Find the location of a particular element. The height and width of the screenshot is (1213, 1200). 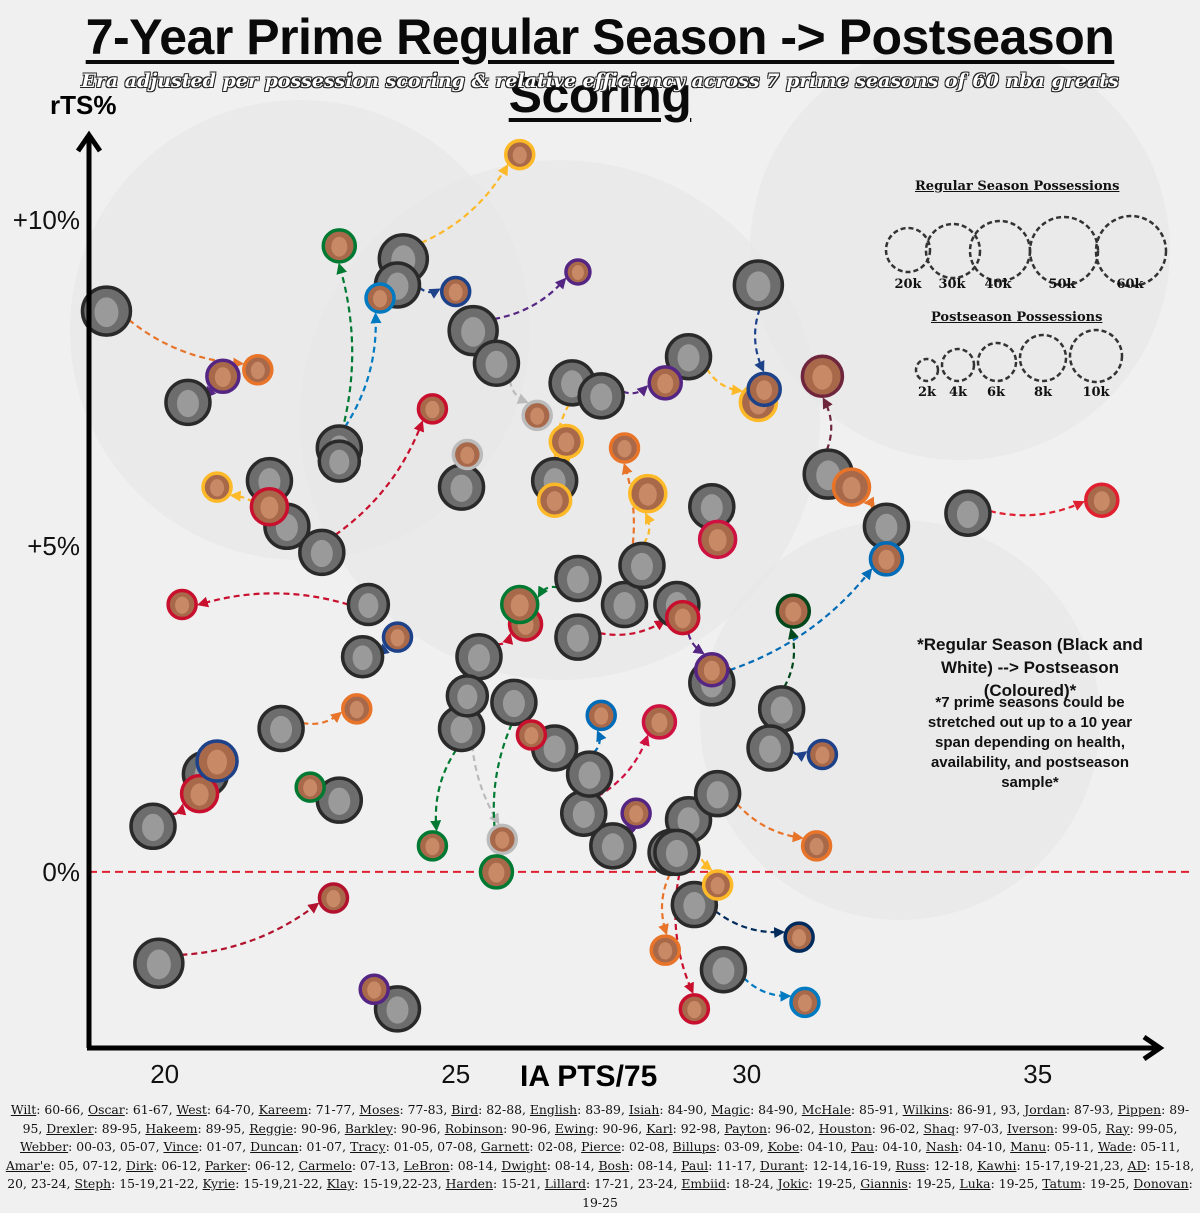

footer-player-name: Embiid is located at coordinates (703, 1184).